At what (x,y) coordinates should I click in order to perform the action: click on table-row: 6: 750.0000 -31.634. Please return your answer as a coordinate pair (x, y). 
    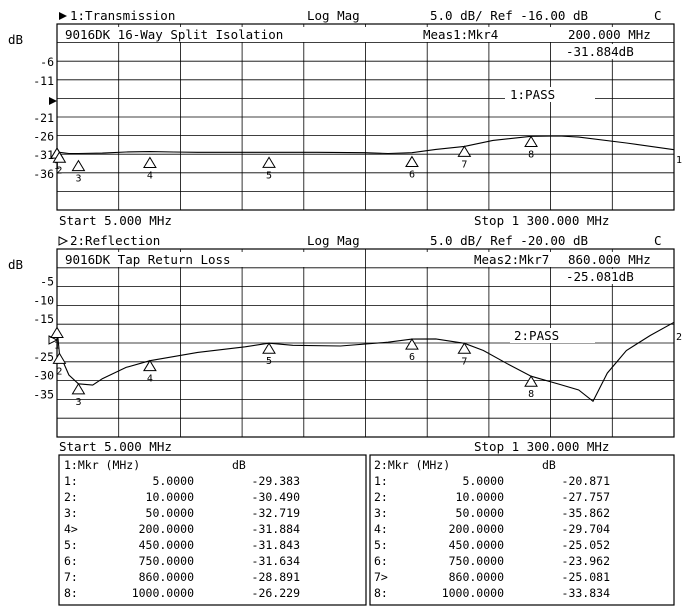
    Looking at the image, I should click on (182, 561).